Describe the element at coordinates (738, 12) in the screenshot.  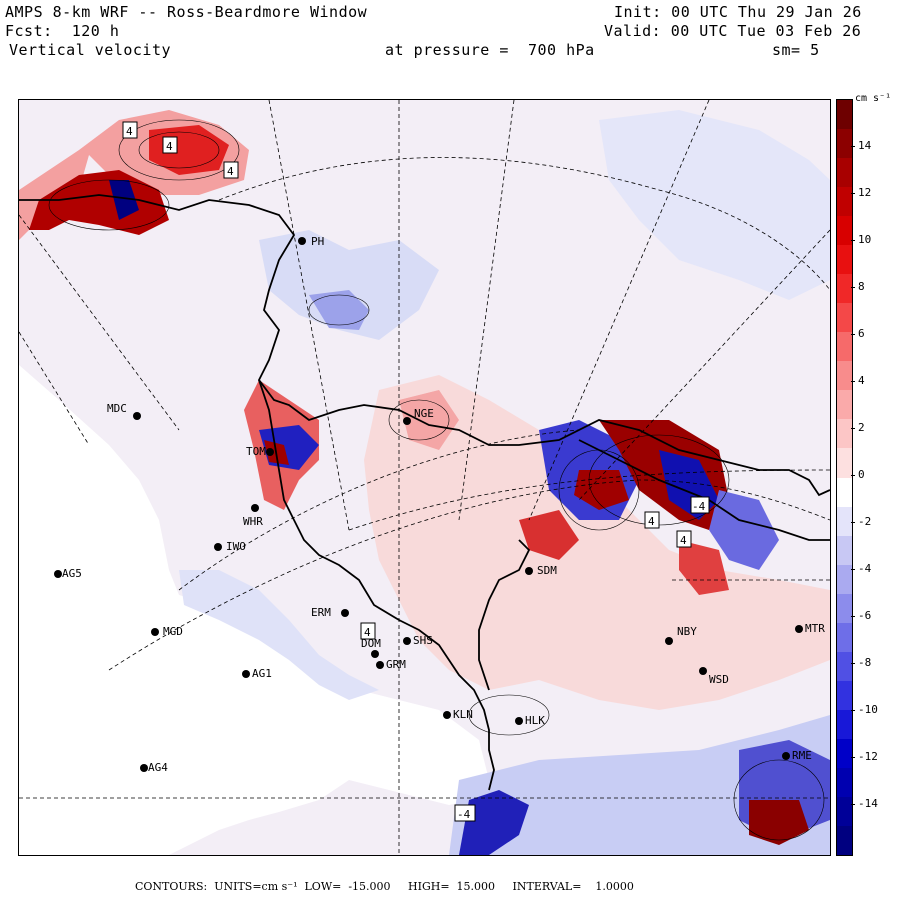
I see `init-time: Init: 00 UTC Thu 29 Jan 26` at that location.